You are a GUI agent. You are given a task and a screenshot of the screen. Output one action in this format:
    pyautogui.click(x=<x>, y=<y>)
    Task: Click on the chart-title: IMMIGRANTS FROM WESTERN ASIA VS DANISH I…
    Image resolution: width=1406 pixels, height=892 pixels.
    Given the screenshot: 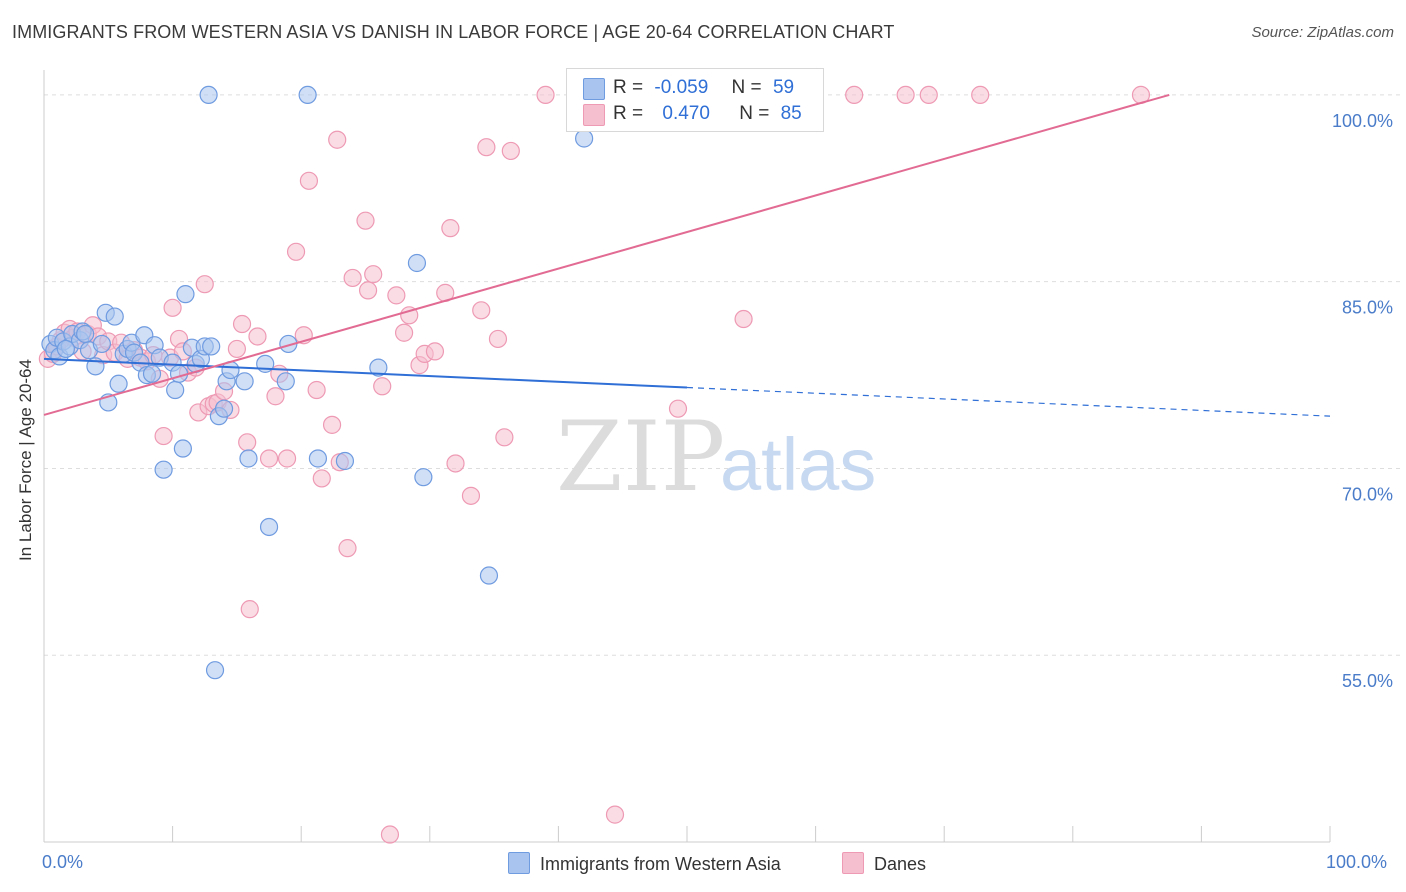 What is the action you would take?
    pyautogui.click(x=453, y=32)
    